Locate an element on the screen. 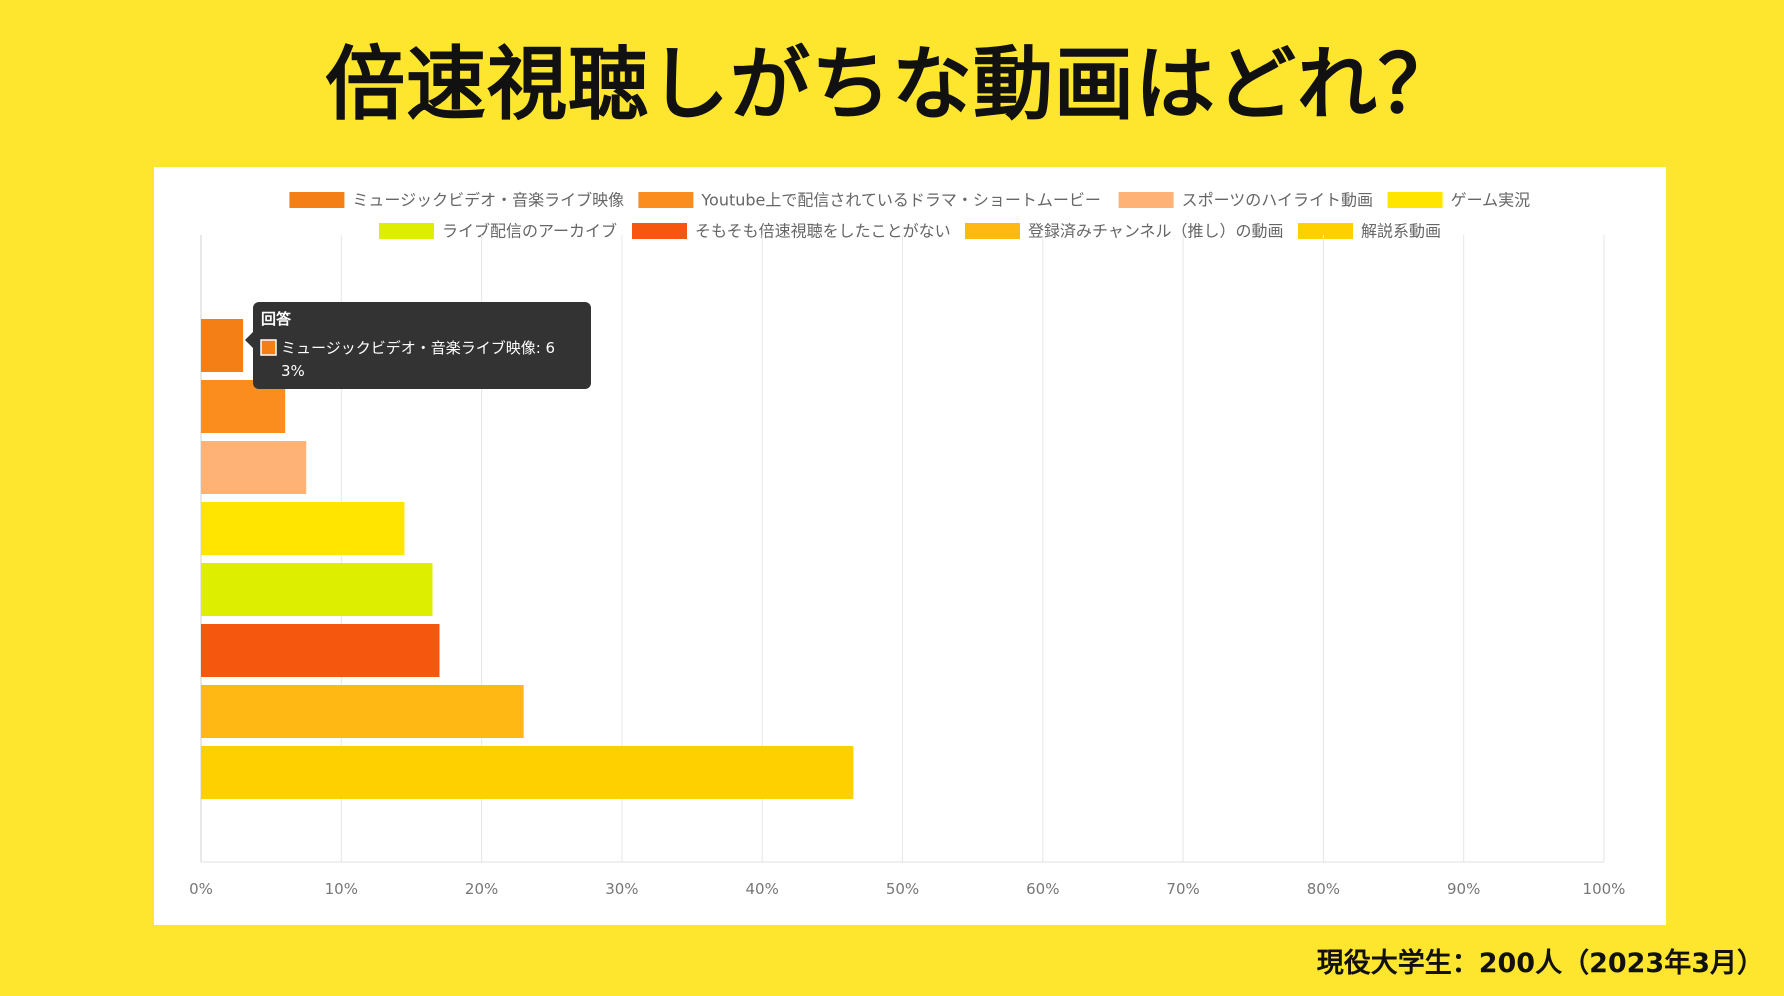 The height and width of the screenshot is (996, 1784). survey-footnote: 現役大学生：200人（2023年3月） is located at coordinates (1540, 963).